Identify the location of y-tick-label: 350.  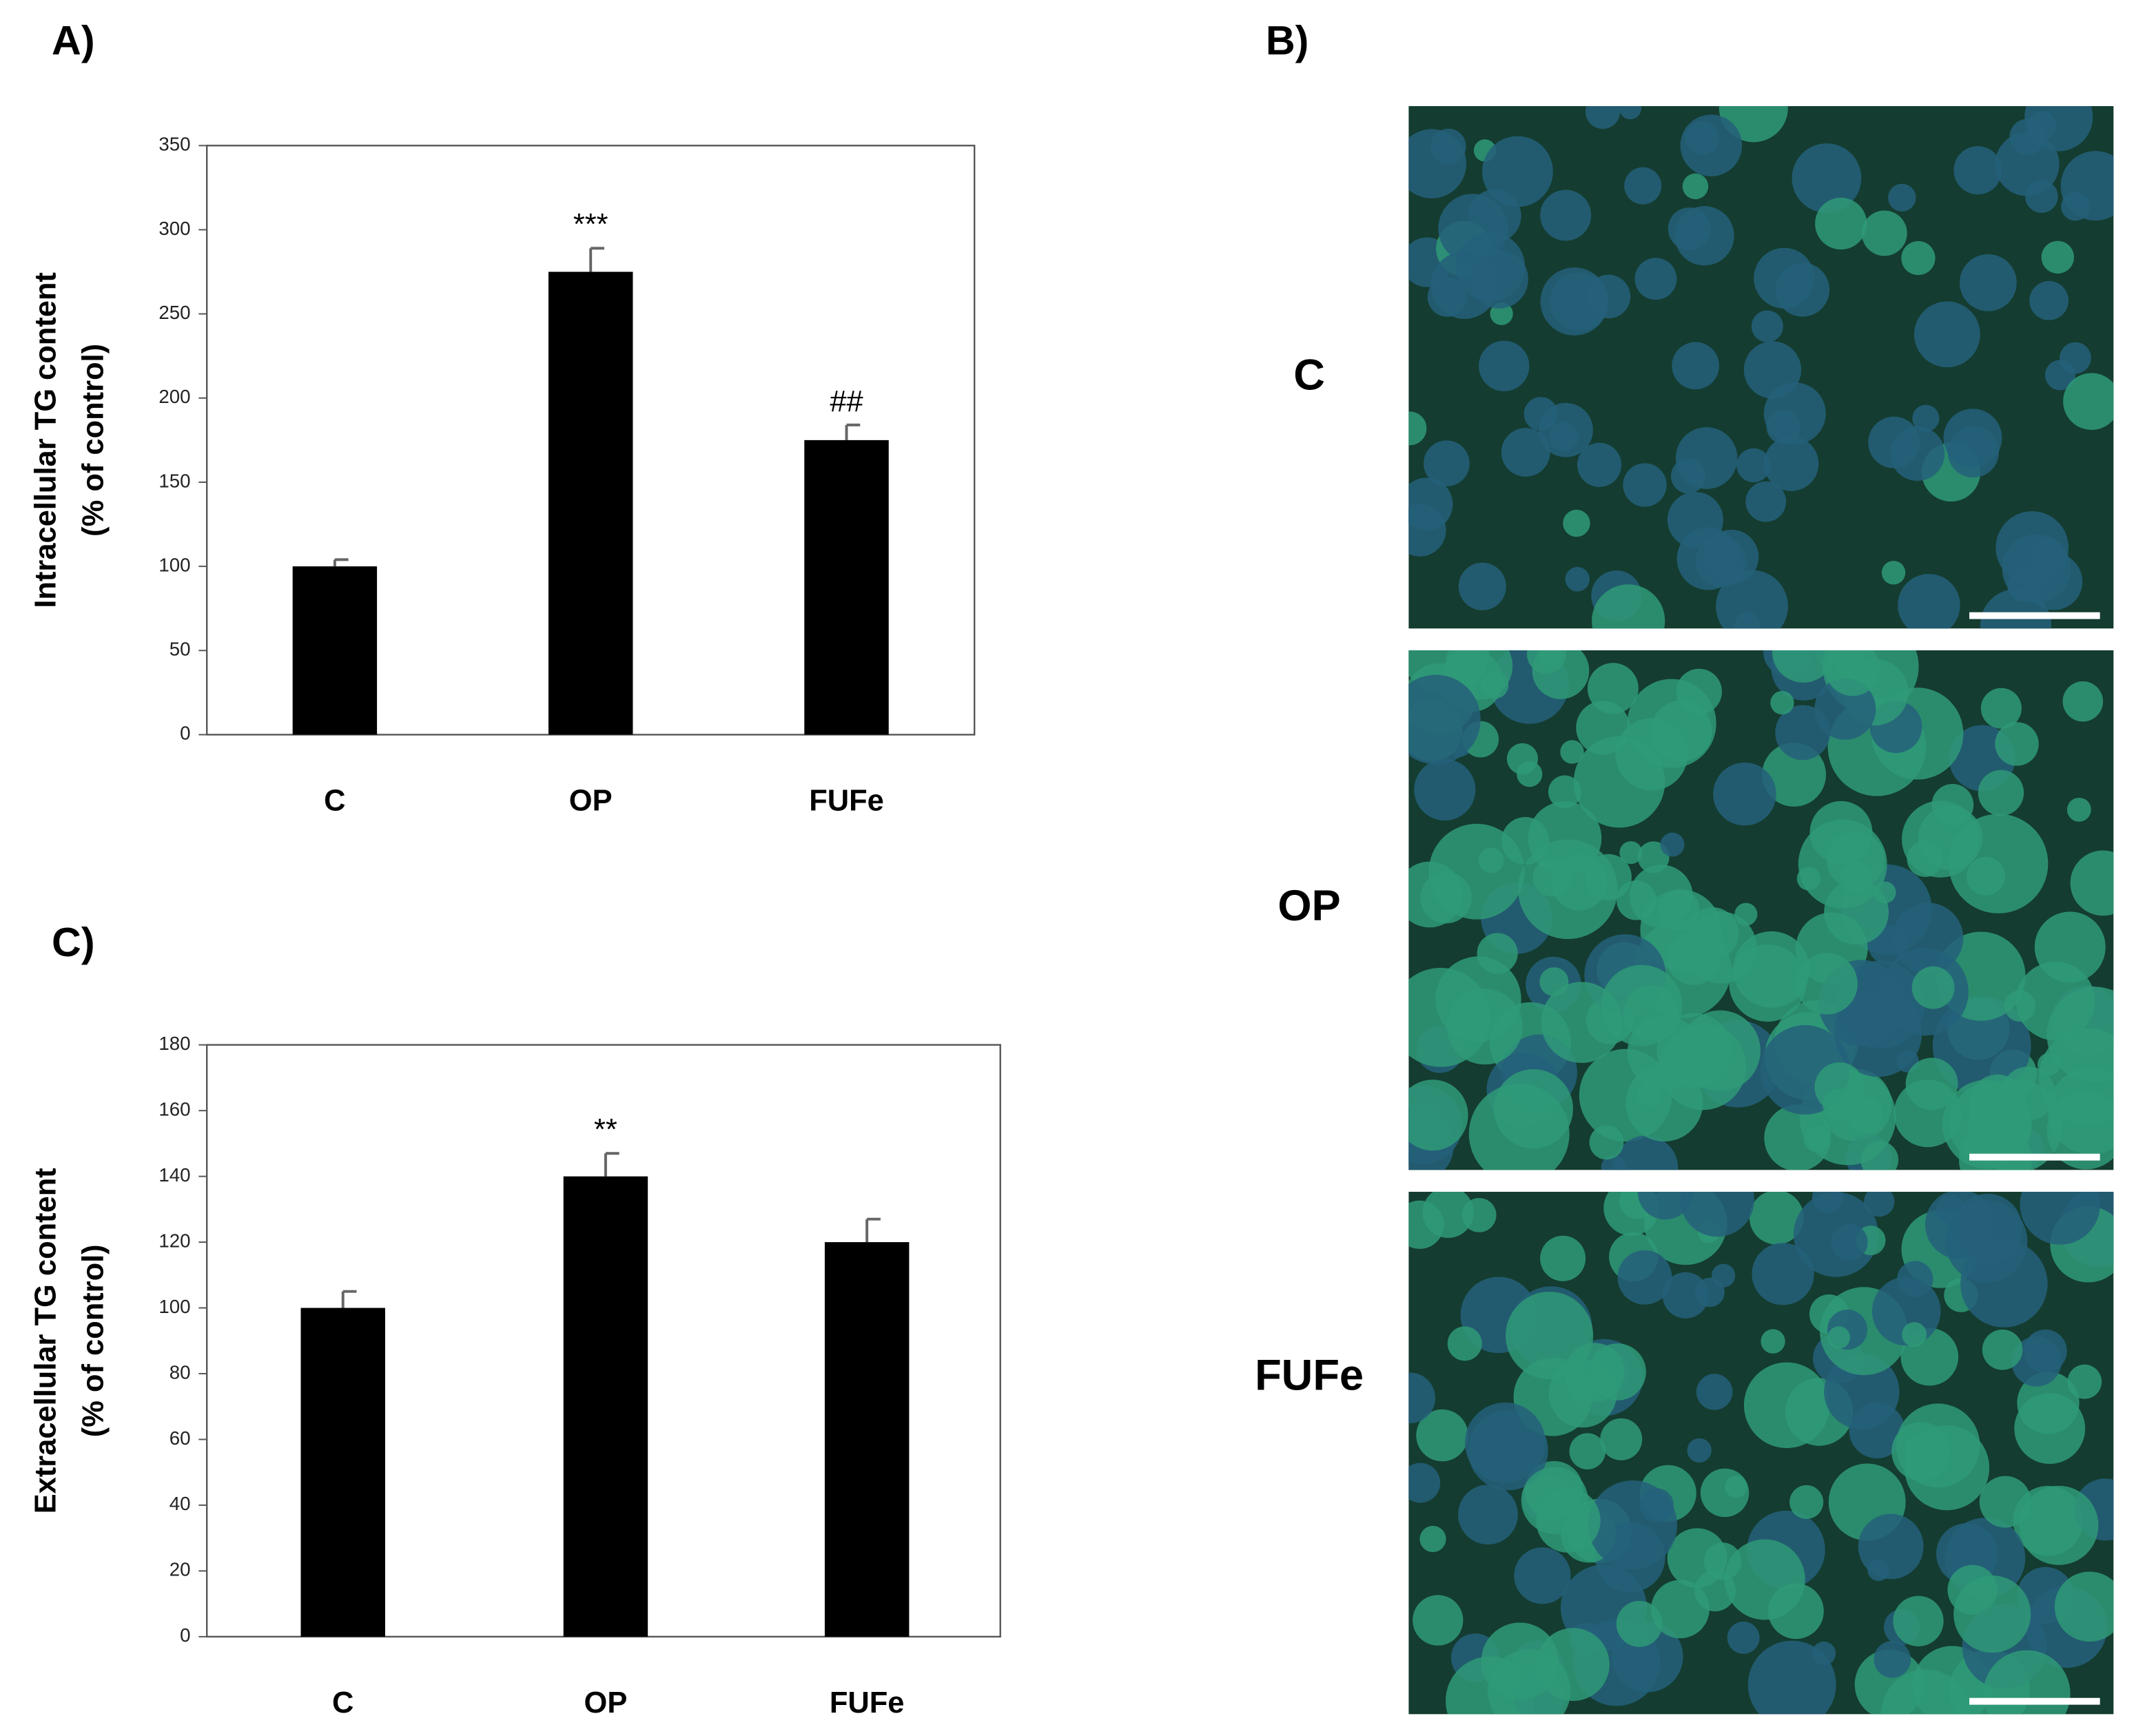
(174, 144).